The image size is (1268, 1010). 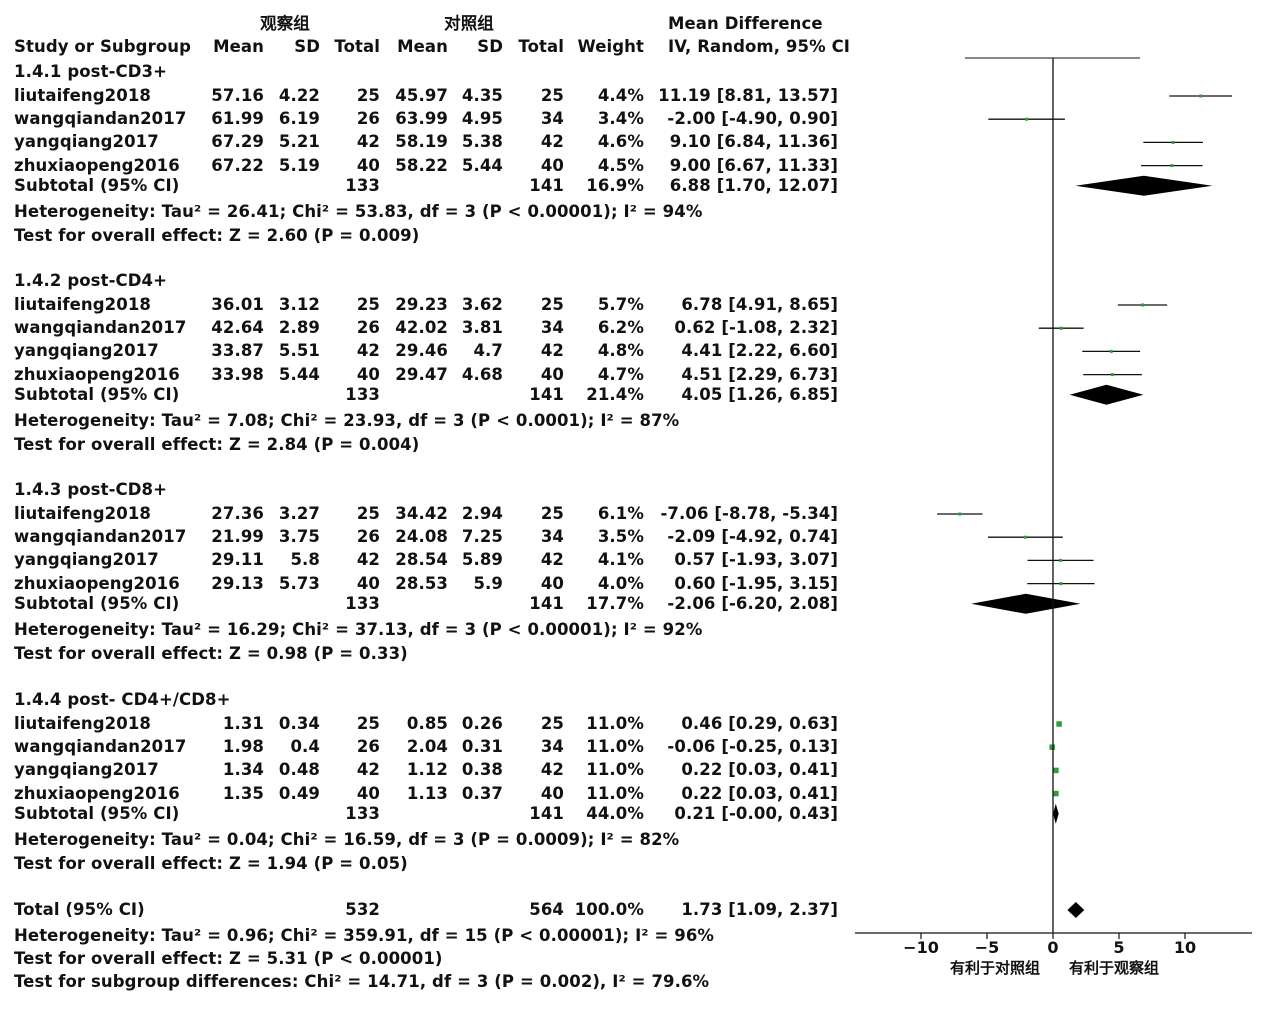 What do you see at coordinates (1118, 947) in the screenshot?
I see `x-tick-label: 5` at bounding box center [1118, 947].